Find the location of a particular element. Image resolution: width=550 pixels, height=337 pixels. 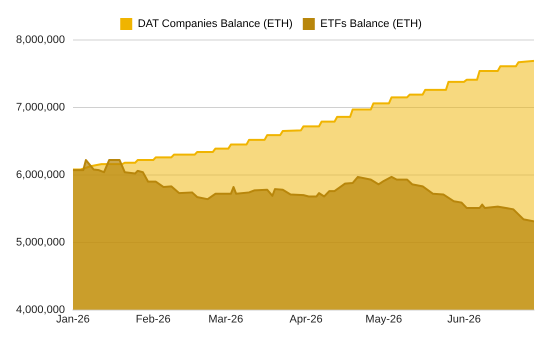

y-tick-label: 4,000,000 is located at coordinates (40, 310).